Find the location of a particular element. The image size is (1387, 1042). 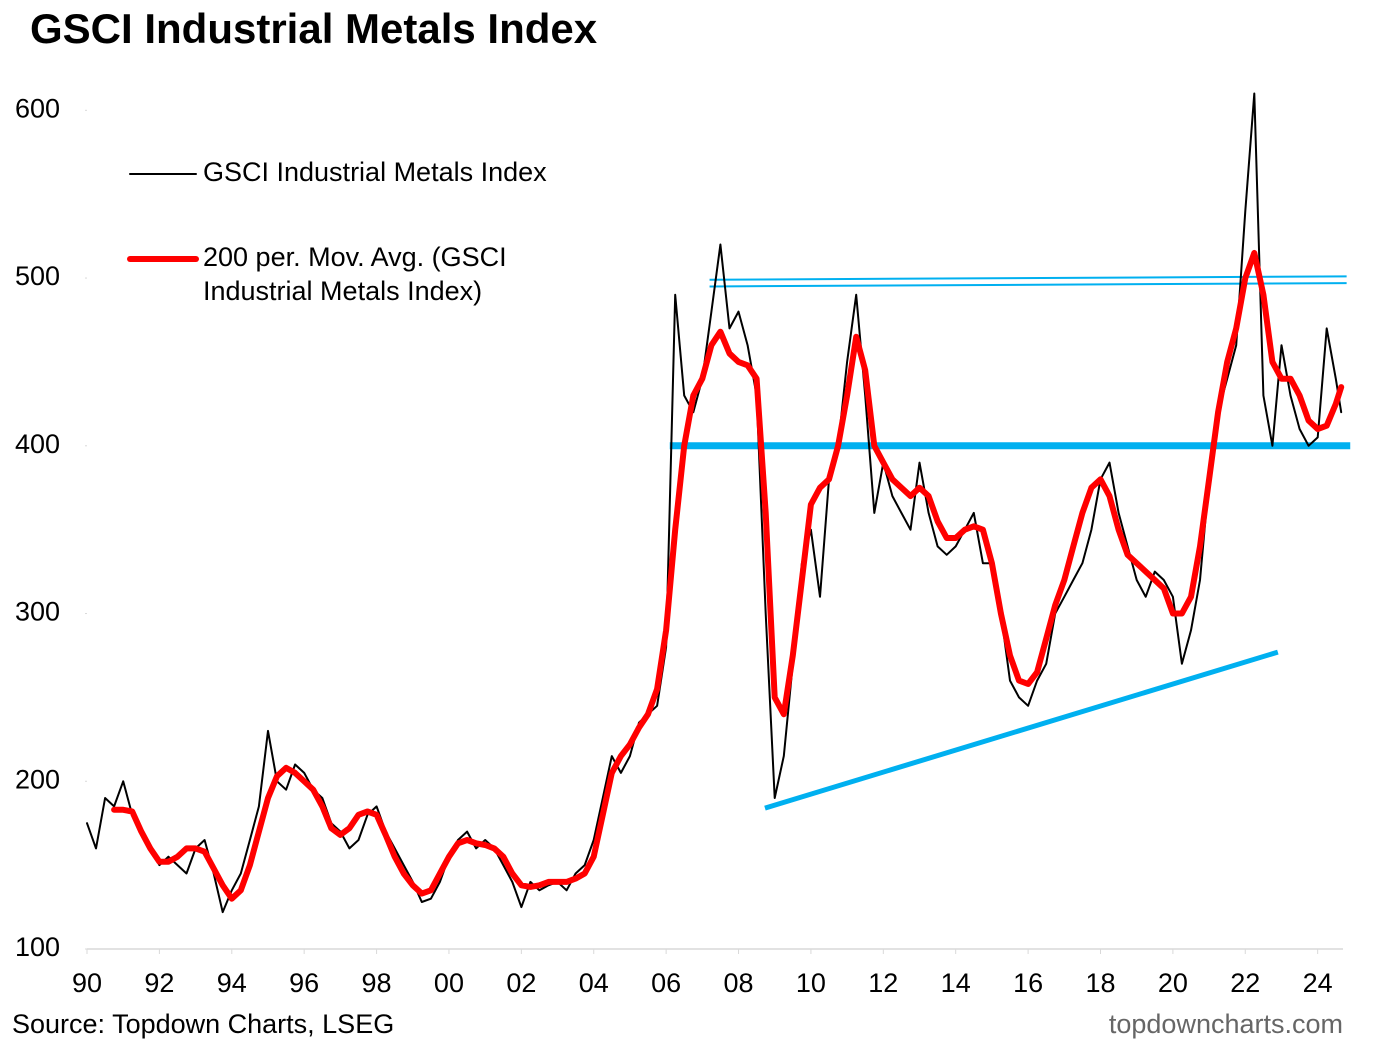

chart-title: GSCI Industrial Metals Index is located at coordinates (314, 28).